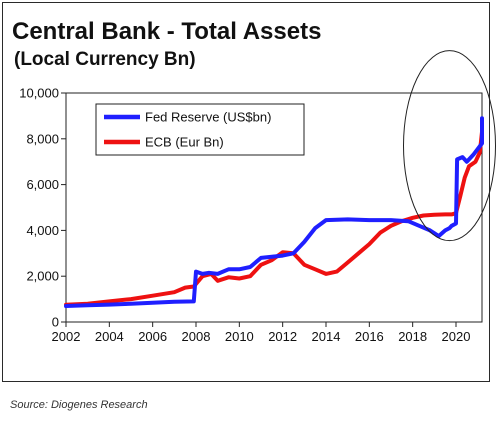 The height and width of the screenshot is (426, 496). Describe the element at coordinates (456, 336) in the screenshot. I see `x-tick-label: 2020` at that location.